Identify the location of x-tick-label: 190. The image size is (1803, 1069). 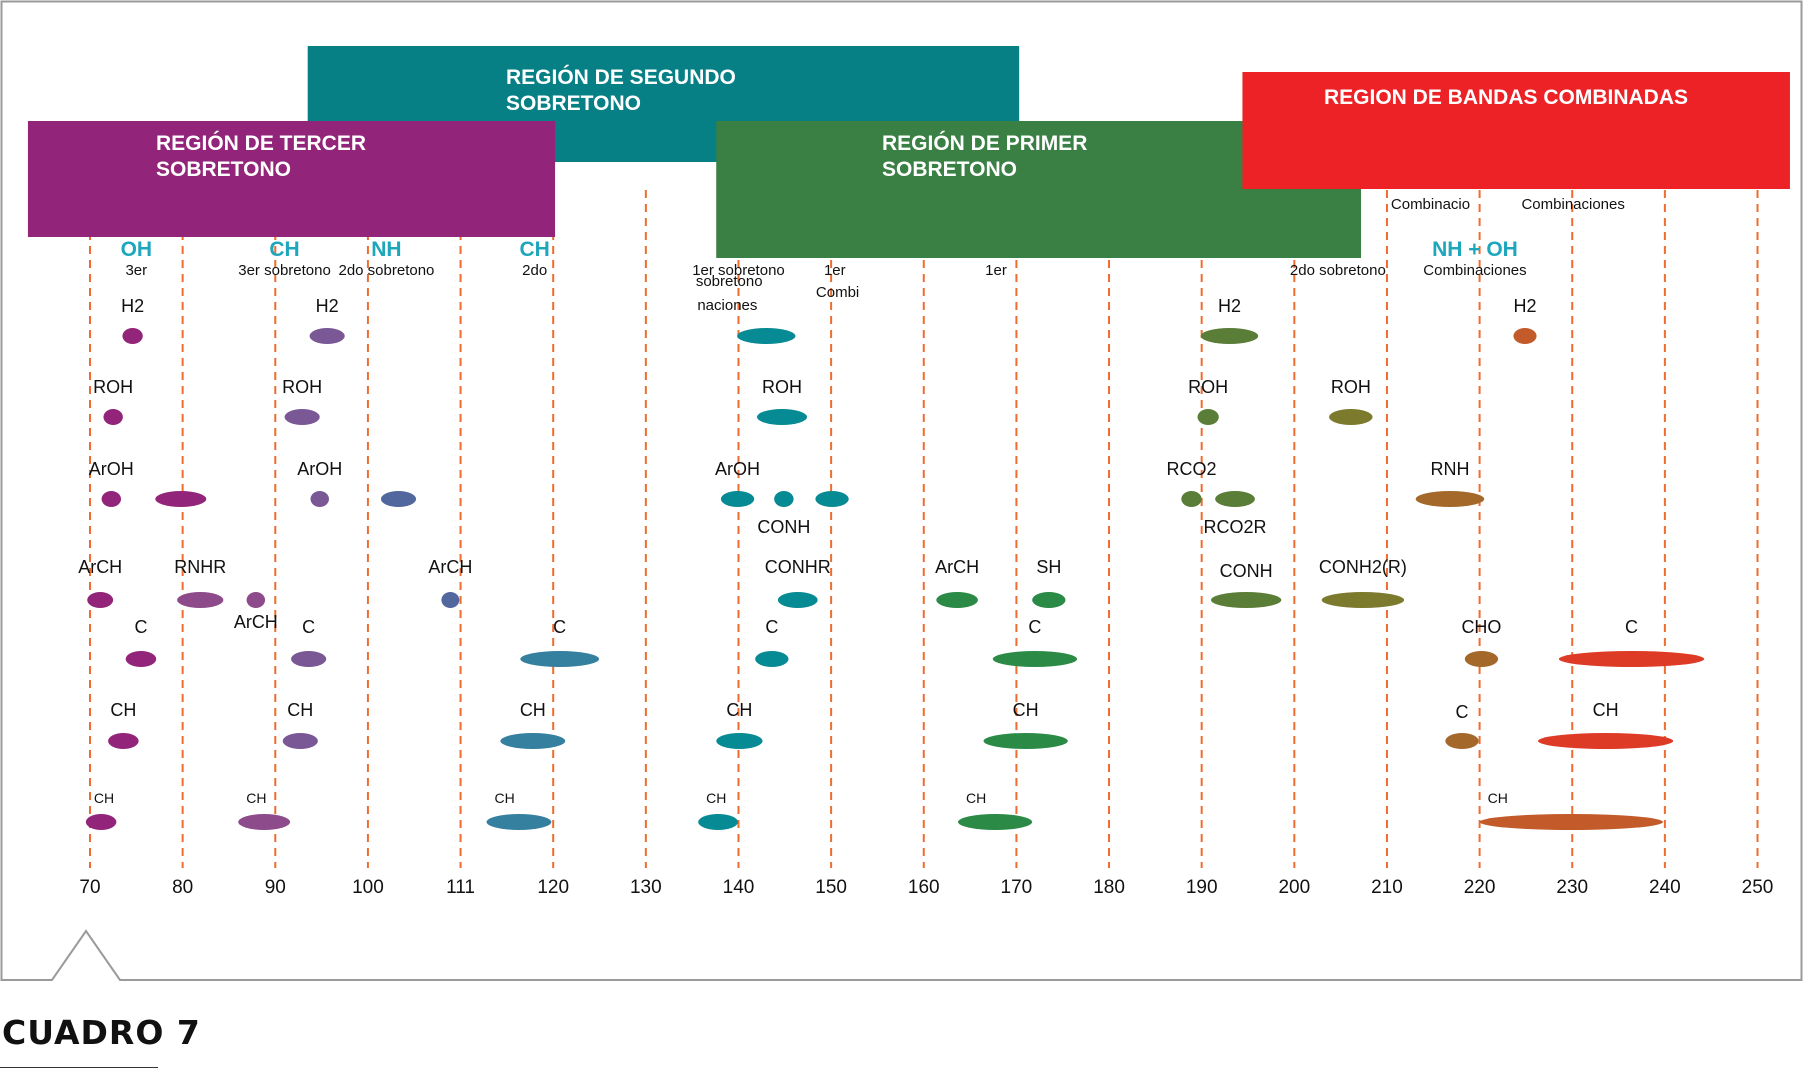
(1202, 887).